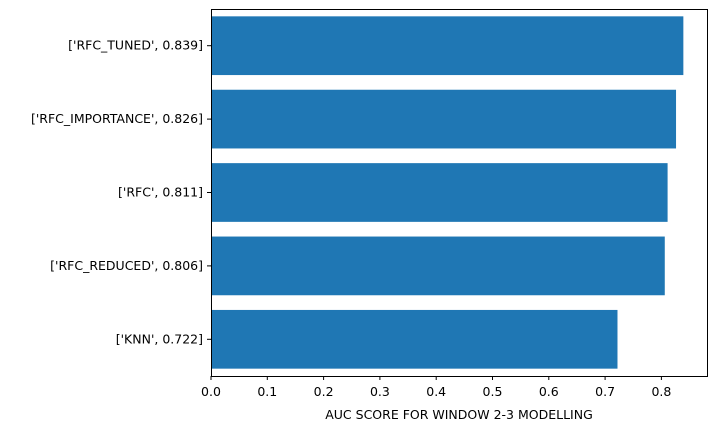 The image size is (717, 432). I want to click on x-tick-label: 0.5, so click(493, 391).